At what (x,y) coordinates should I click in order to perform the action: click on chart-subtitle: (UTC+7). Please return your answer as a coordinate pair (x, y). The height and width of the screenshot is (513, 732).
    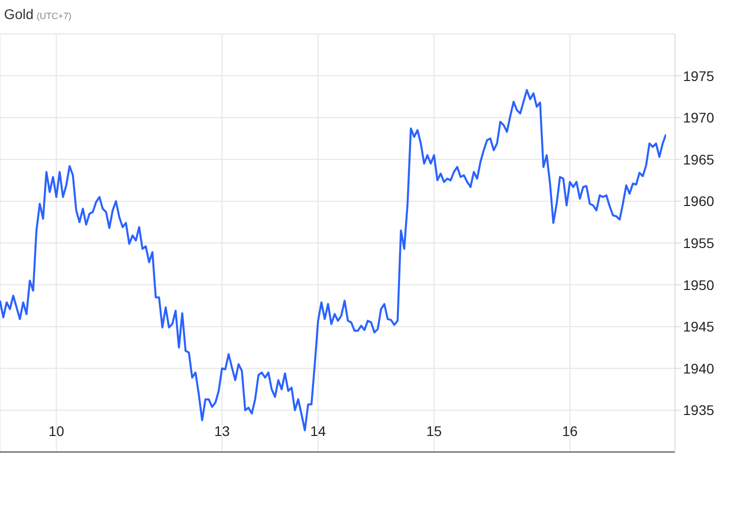
    Looking at the image, I should click on (54, 16).